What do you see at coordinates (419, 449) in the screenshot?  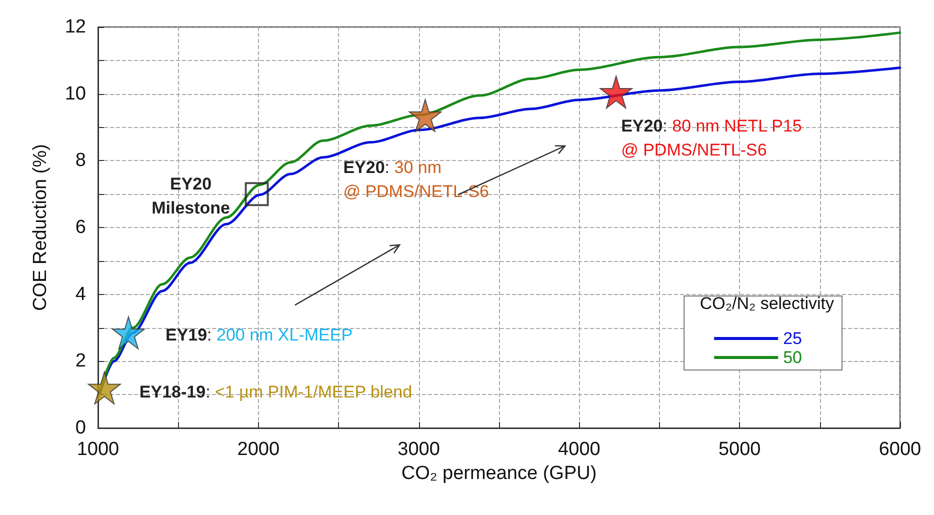 I see `x-tick-label: 3000` at bounding box center [419, 449].